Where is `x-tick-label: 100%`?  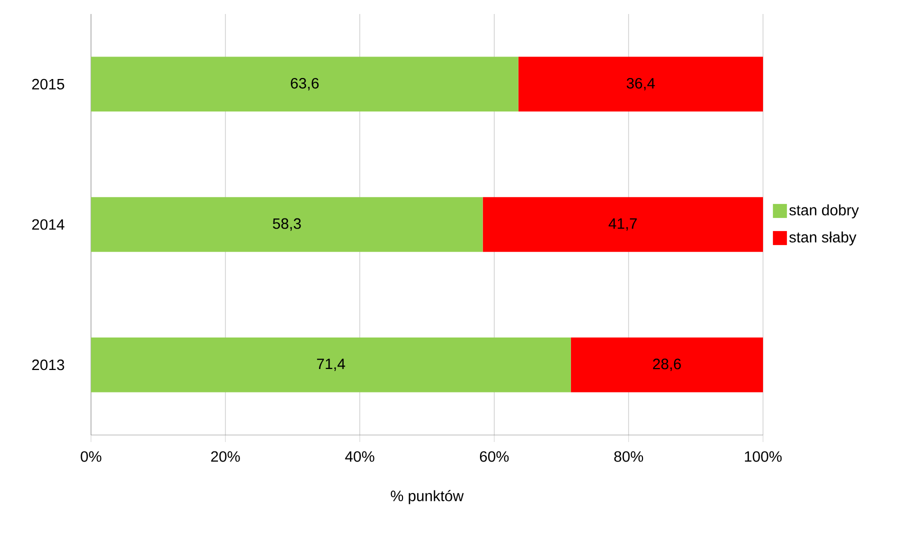 x-tick-label: 100% is located at coordinates (763, 456).